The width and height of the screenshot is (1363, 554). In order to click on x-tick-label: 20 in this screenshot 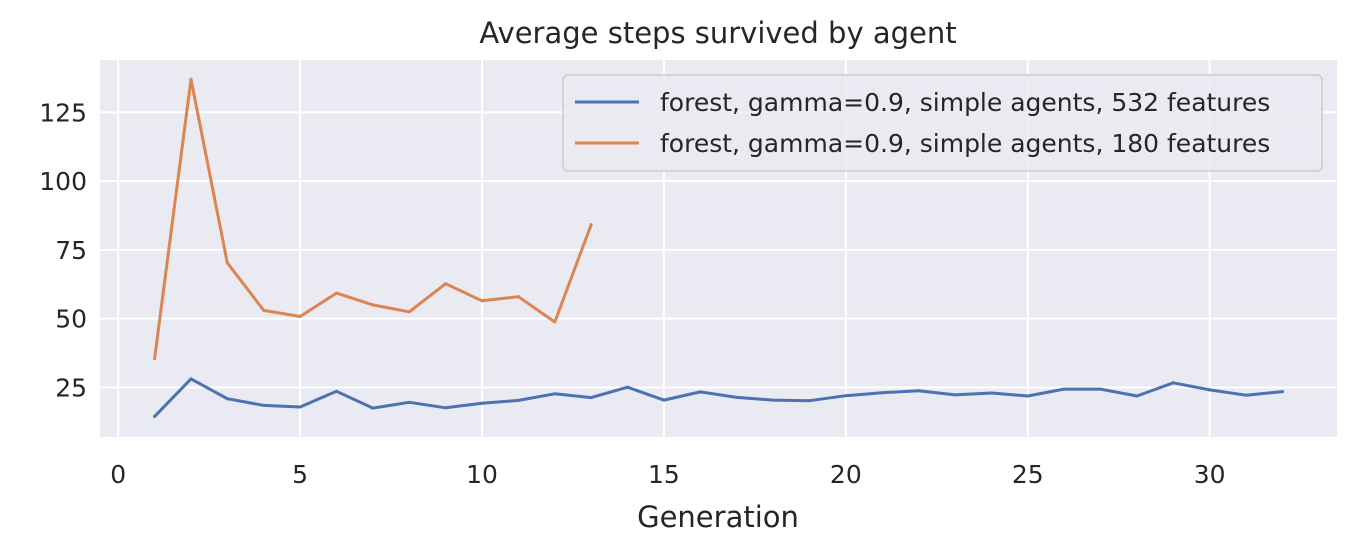, I will do `click(846, 474)`.